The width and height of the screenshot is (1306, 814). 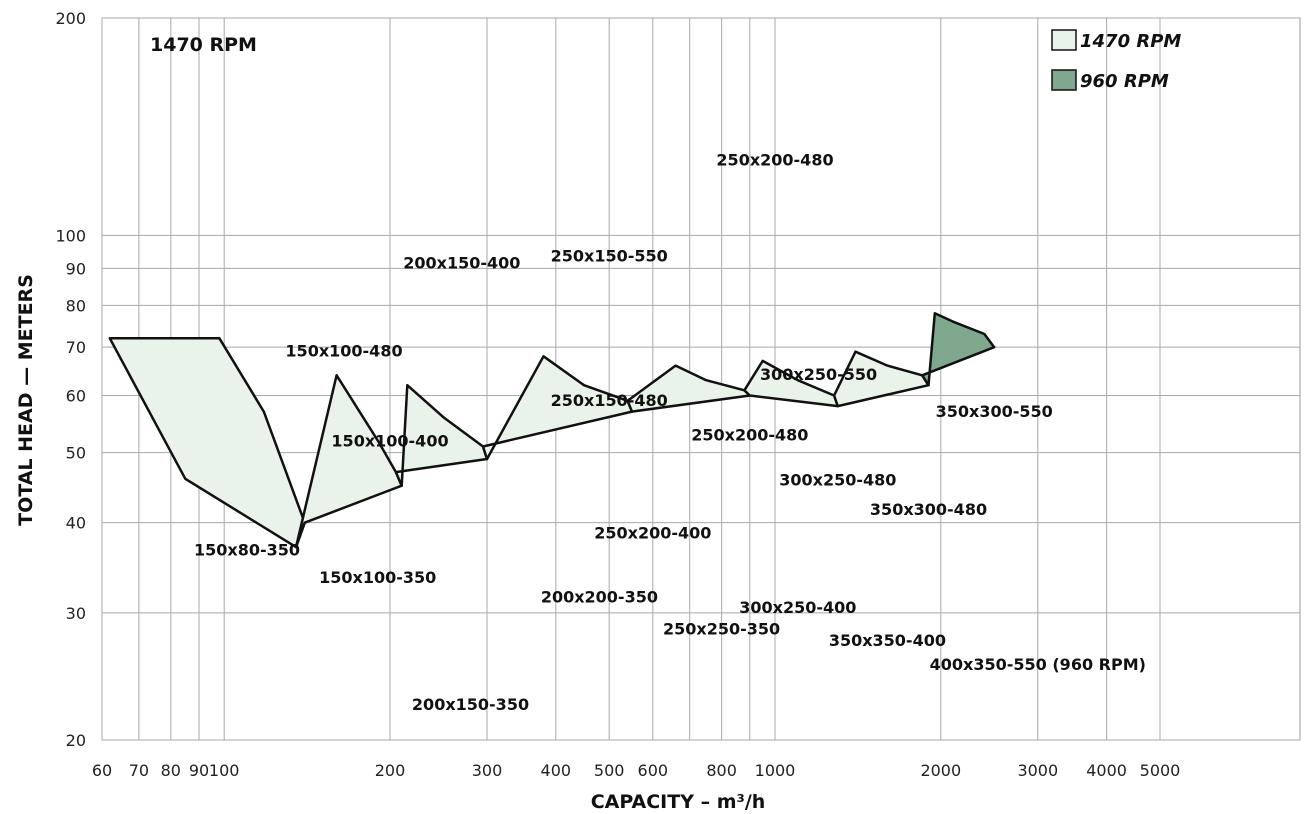 I want to click on region-label: 350x300-480, so click(x=928, y=509).